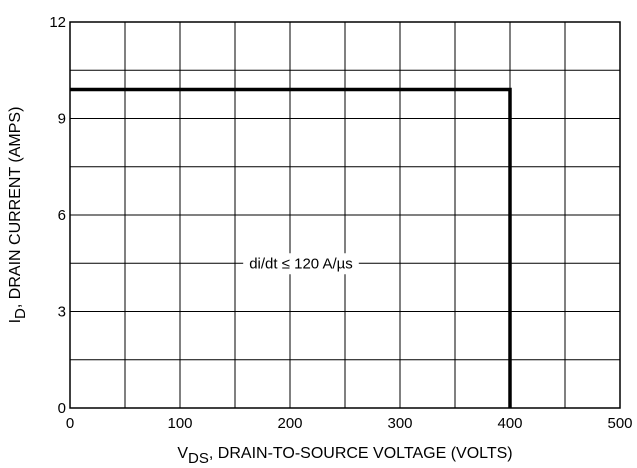 This screenshot has width=637, height=468. I want to click on y-tick-label: 12, so click(57, 22).